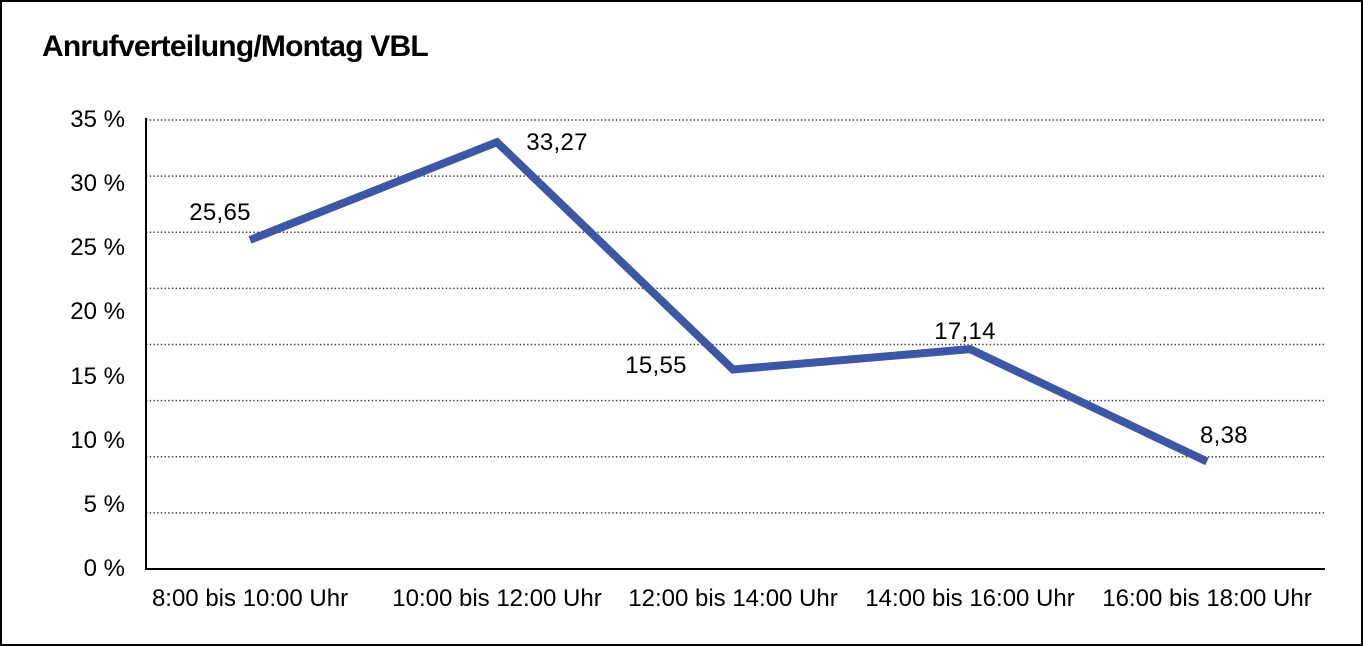 Image resolution: width=1363 pixels, height=646 pixels. I want to click on data-point-label: 15,55, so click(656, 365).